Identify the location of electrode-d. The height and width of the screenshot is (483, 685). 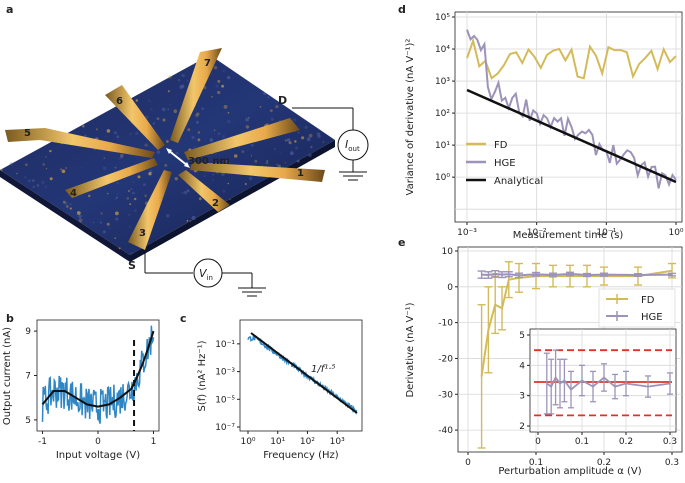
(242, 139).